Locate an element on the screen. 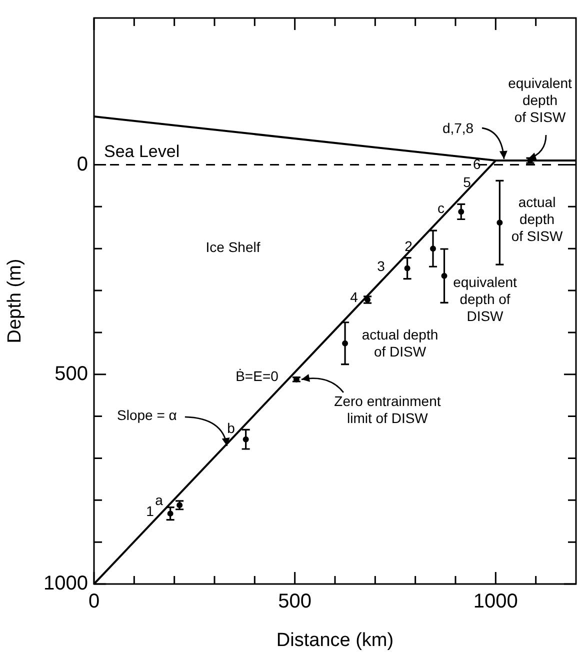 Image resolution: width=582 pixels, height=656 pixels. annotation: Ice Shelf is located at coordinates (233, 246).